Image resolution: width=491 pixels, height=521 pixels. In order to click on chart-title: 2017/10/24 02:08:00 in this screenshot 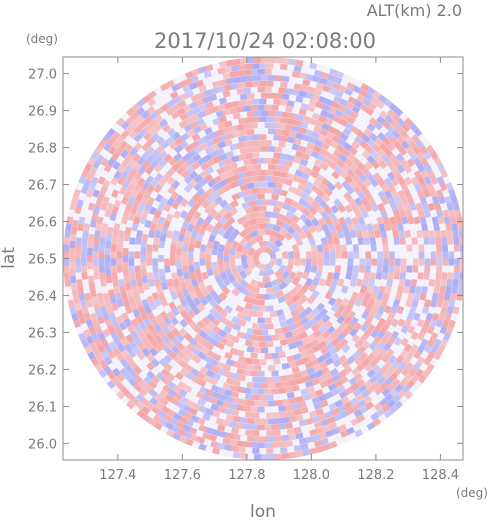, I will do `click(265, 41)`.